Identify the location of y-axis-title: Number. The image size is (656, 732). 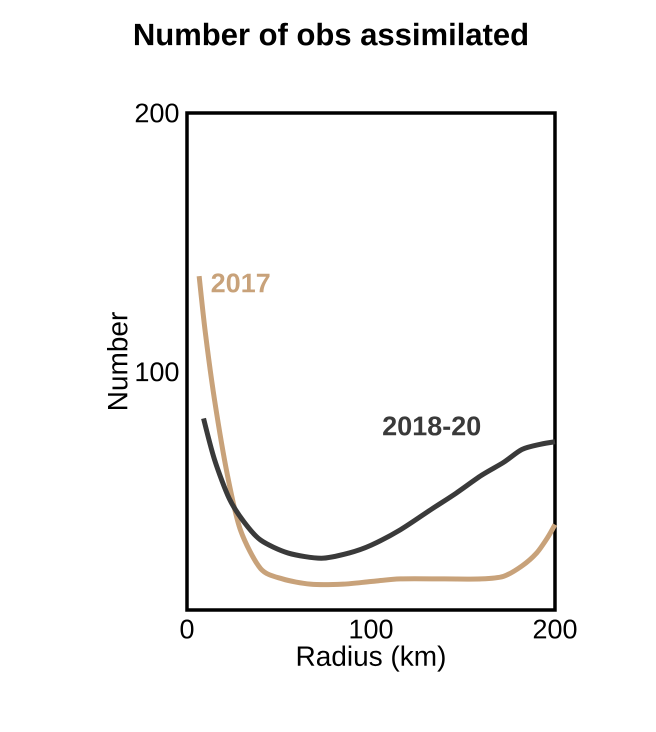
(117, 360).